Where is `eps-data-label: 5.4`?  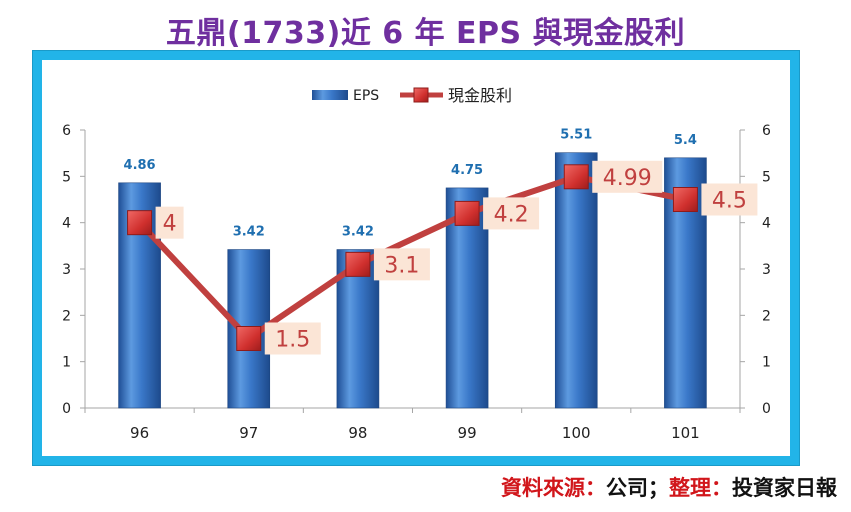
eps-data-label: 5.4 is located at coordinates (685, 140).